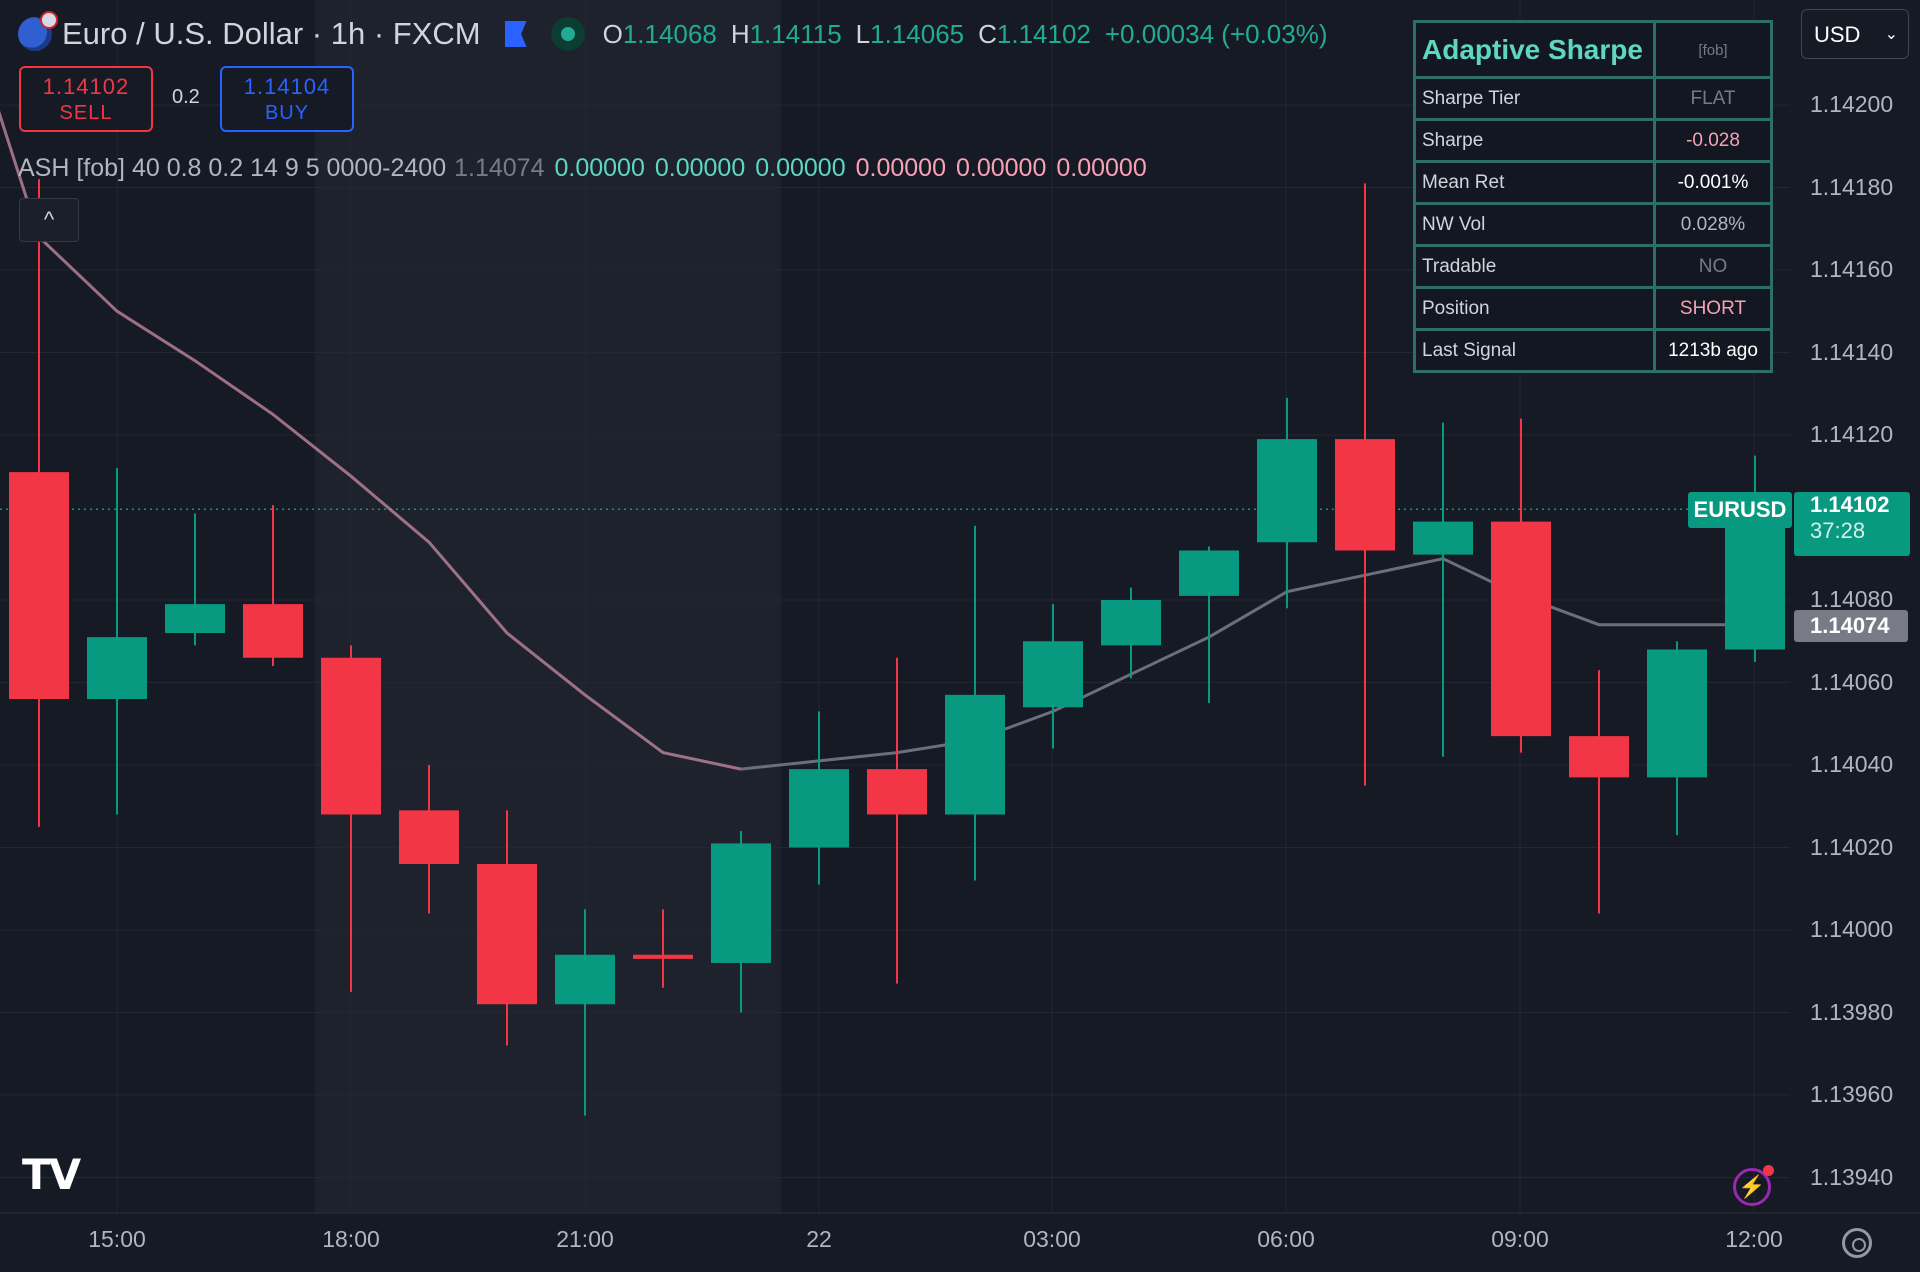 This screenshot has width=1920, height=1272. What do you see at coordinates (900, 168) in the screenshot?
I see `indicator-value-4: 0.00000` at bounding box center [900, 168].